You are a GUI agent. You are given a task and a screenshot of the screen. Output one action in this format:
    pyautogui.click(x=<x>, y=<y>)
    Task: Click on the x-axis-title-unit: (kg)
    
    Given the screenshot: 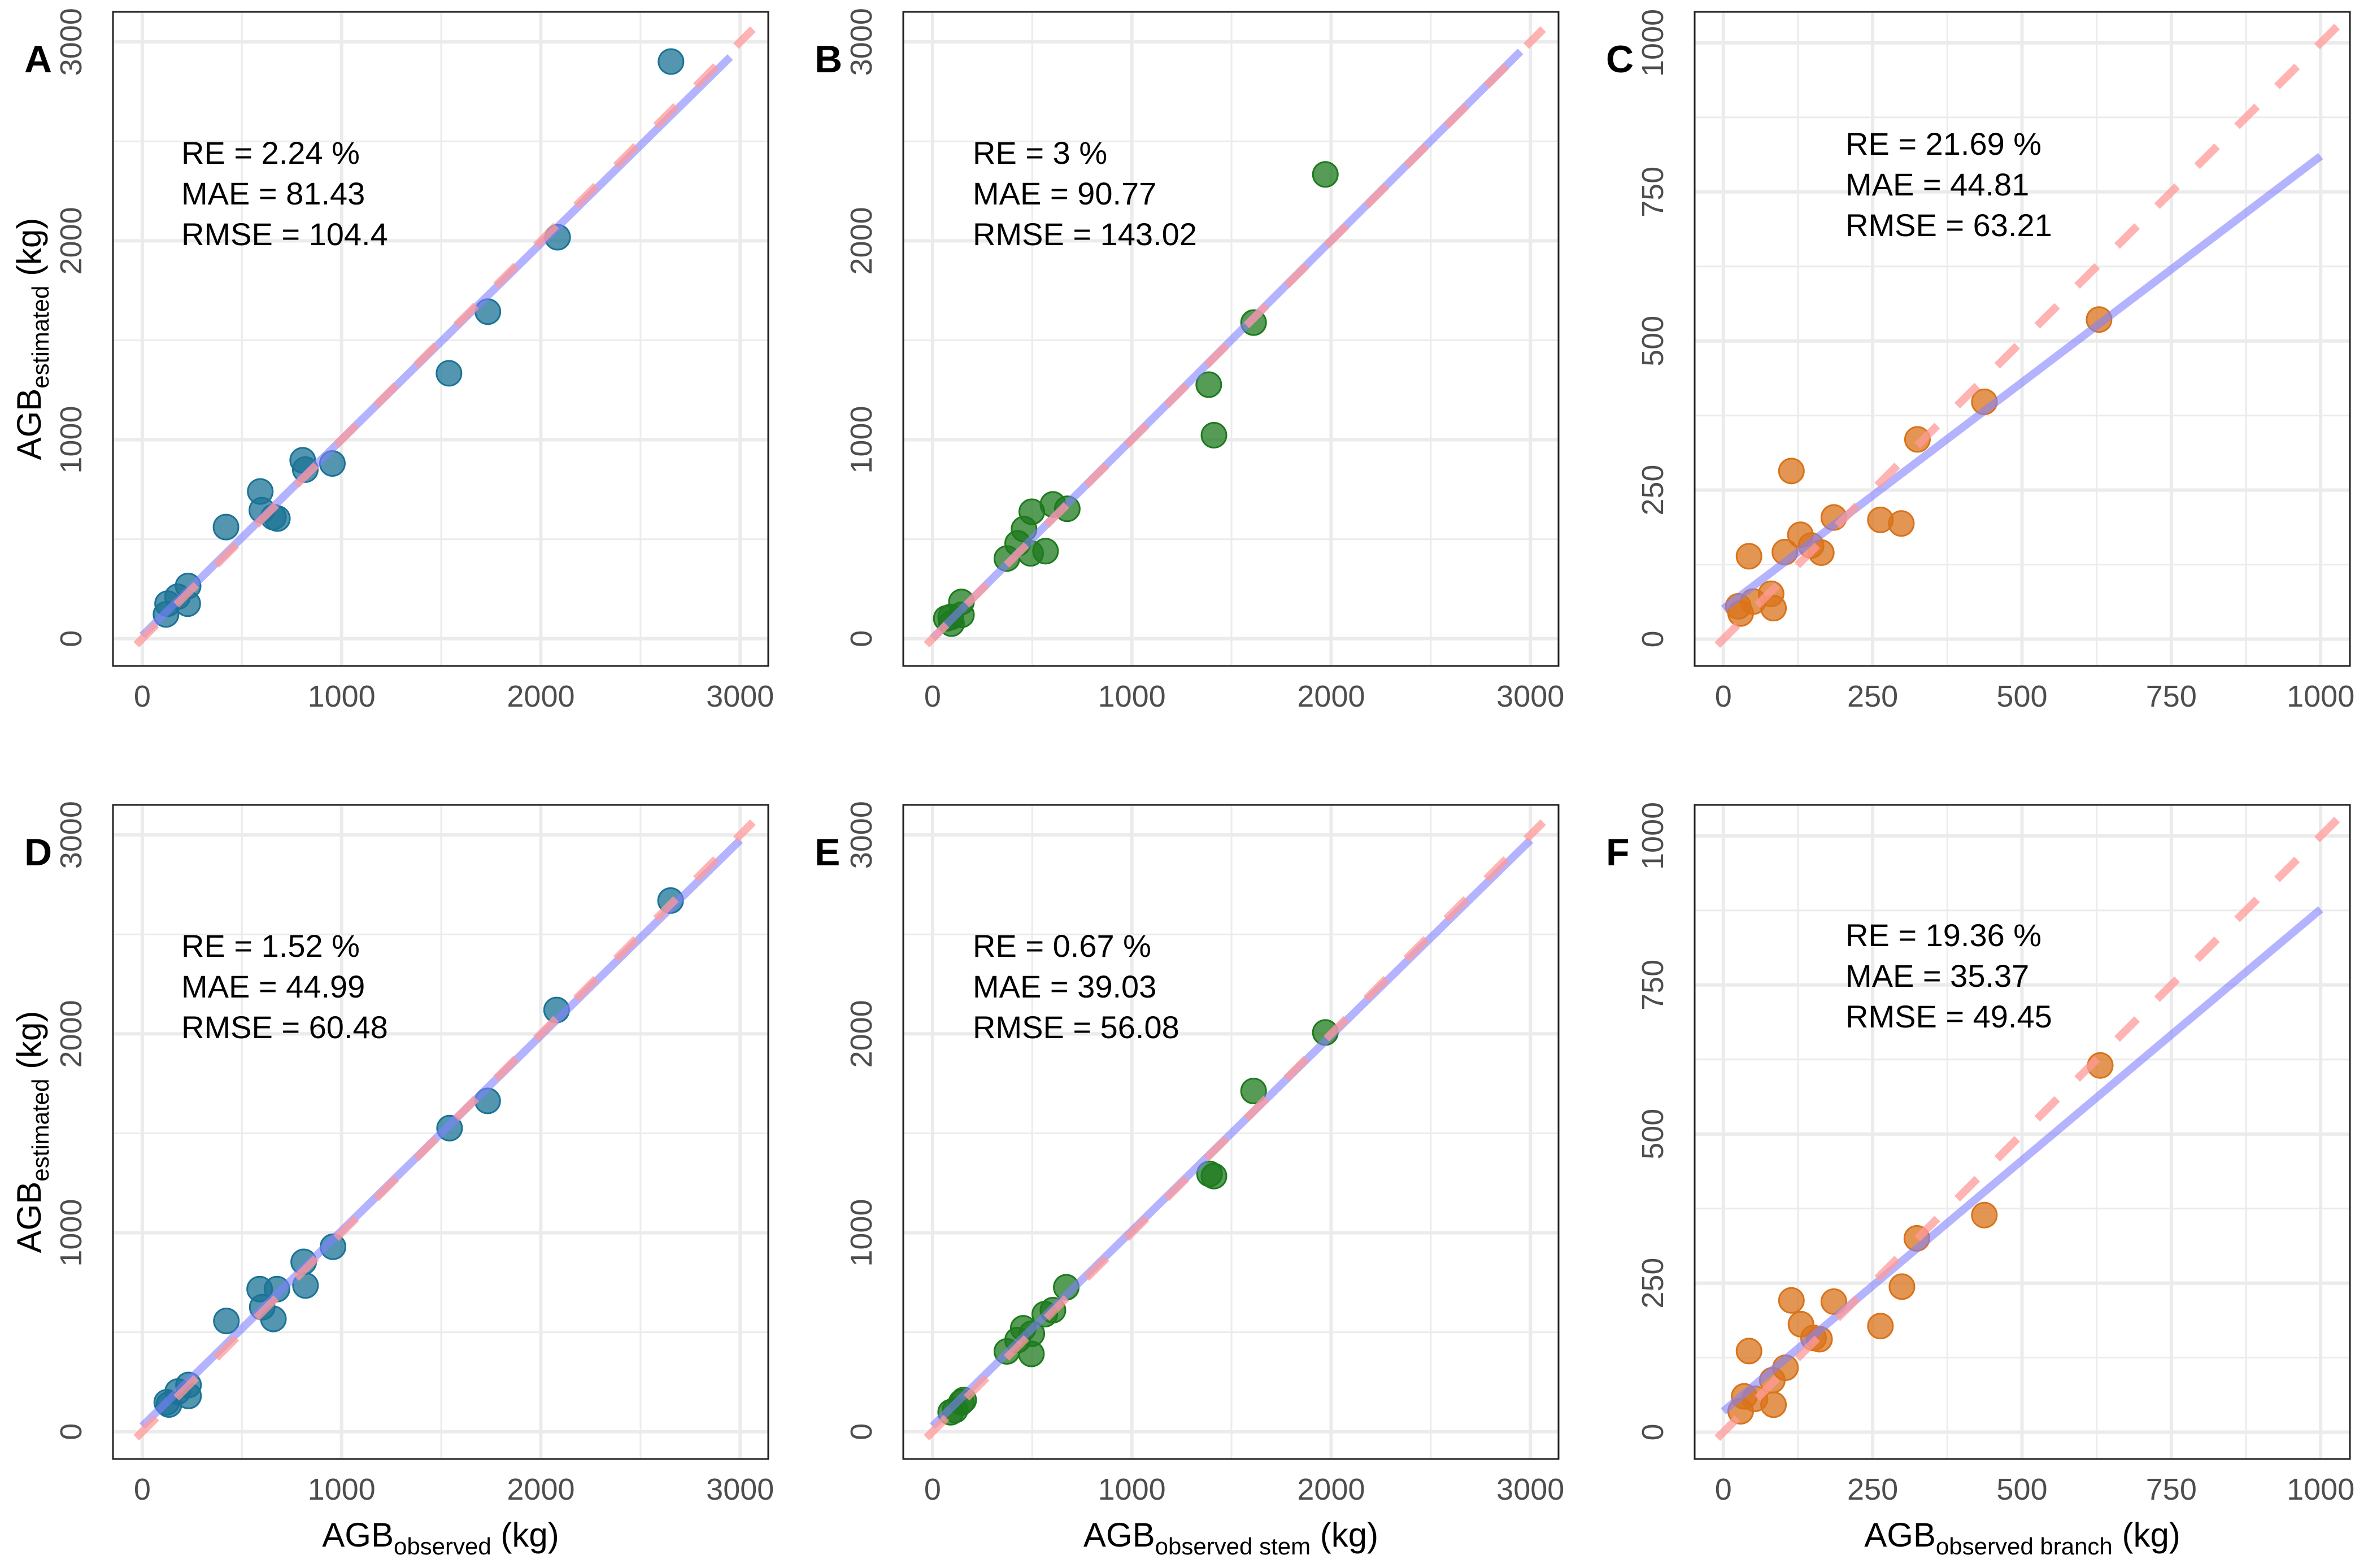 What is the action you would take?
    pyautogui.click(x=2146, y=1535)
    